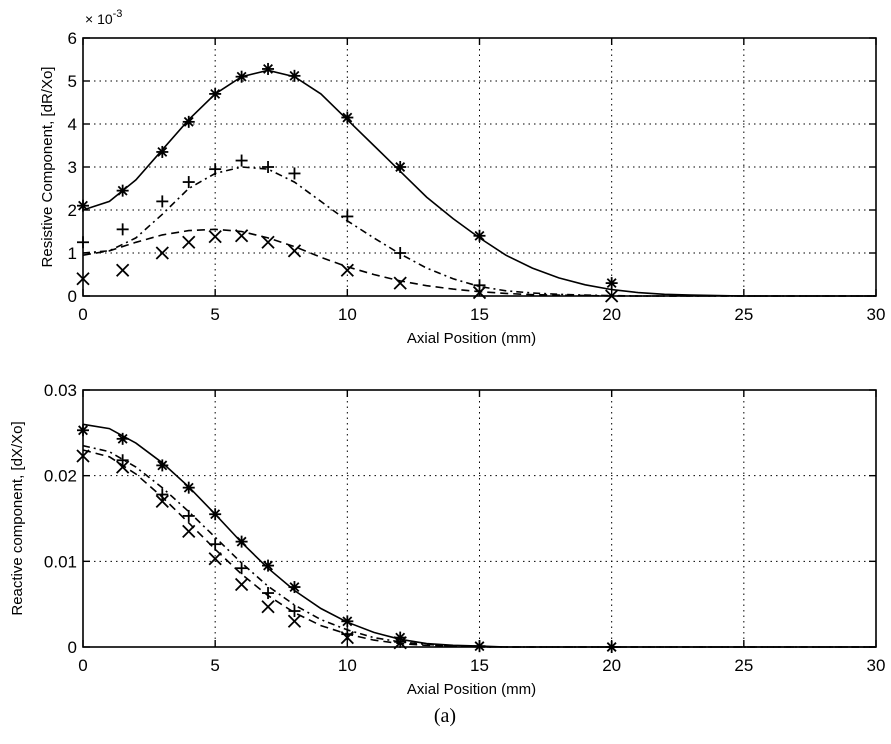 This screenshot has width=891, height=744. I want to click on y-tick-label: 3, so click(72, 167).